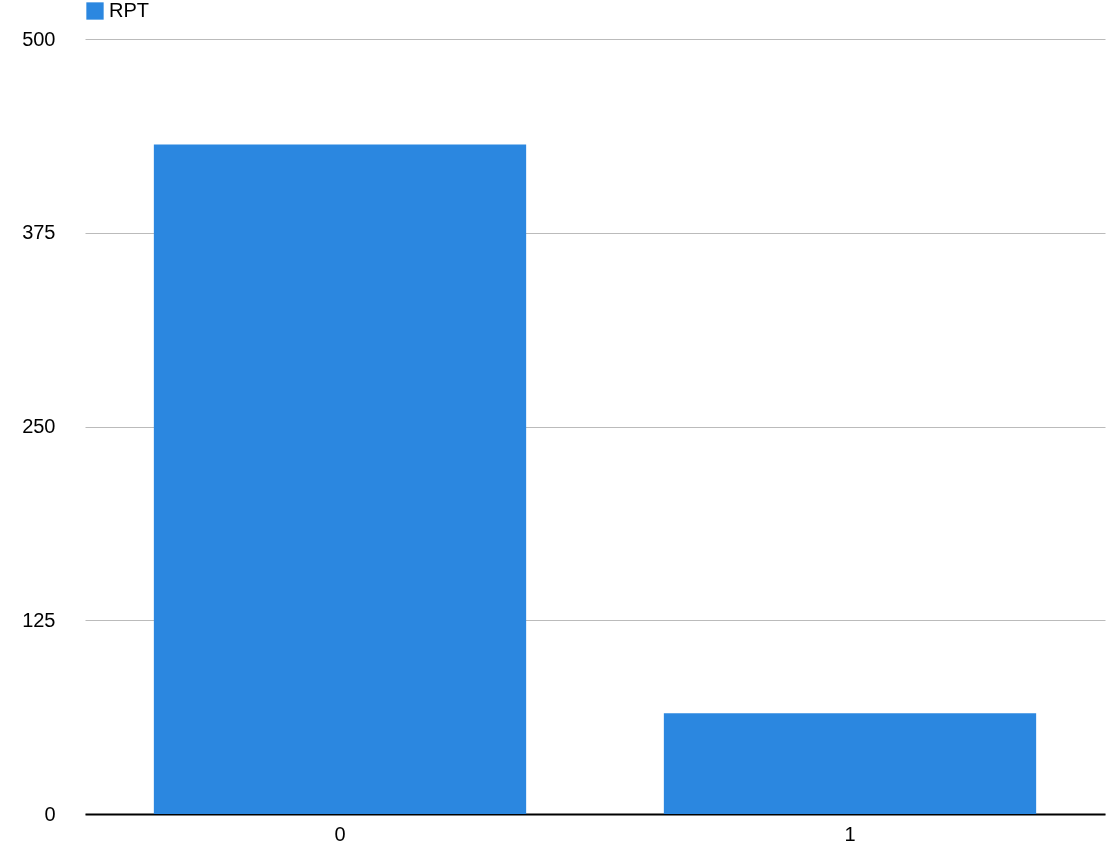 The width and height of the screenshot is (1107, 852). Describe the element at coordinates (850, 833) in the screenshot. I see `x-tick-label: 1` at that location.